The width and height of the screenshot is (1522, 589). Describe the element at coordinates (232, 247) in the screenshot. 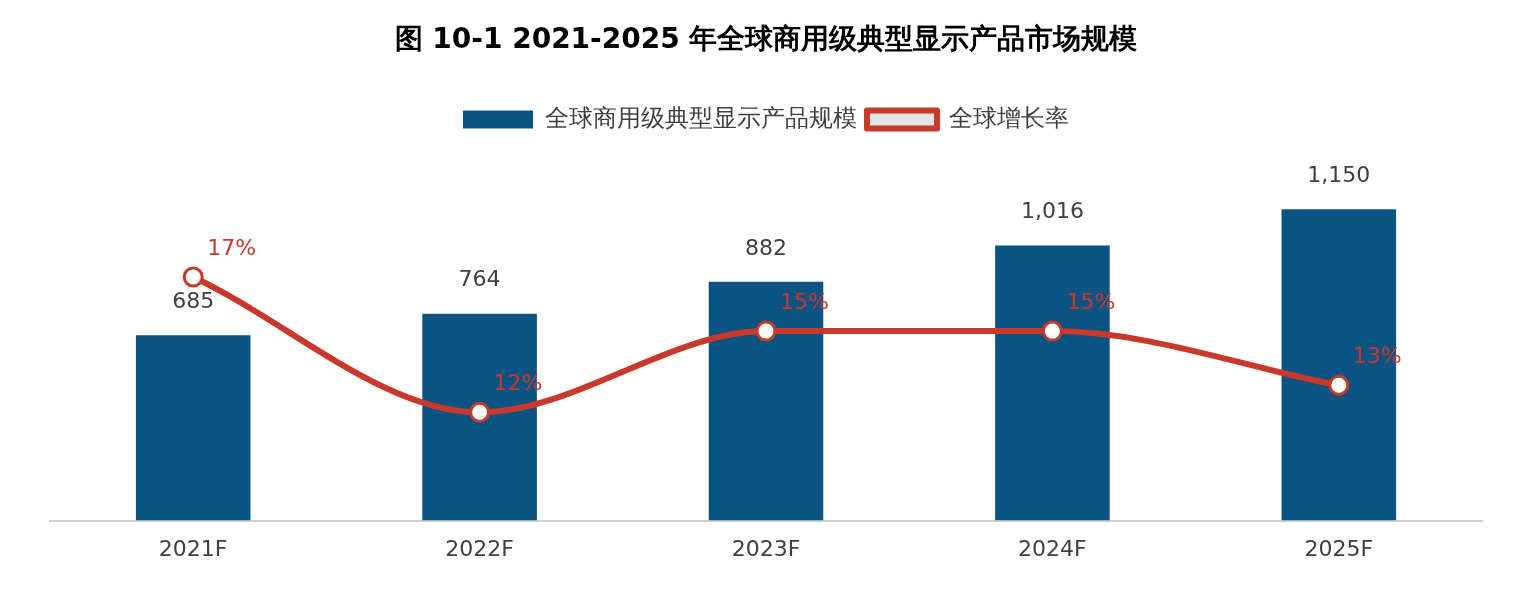

I see `data-label: 17%` at that location.